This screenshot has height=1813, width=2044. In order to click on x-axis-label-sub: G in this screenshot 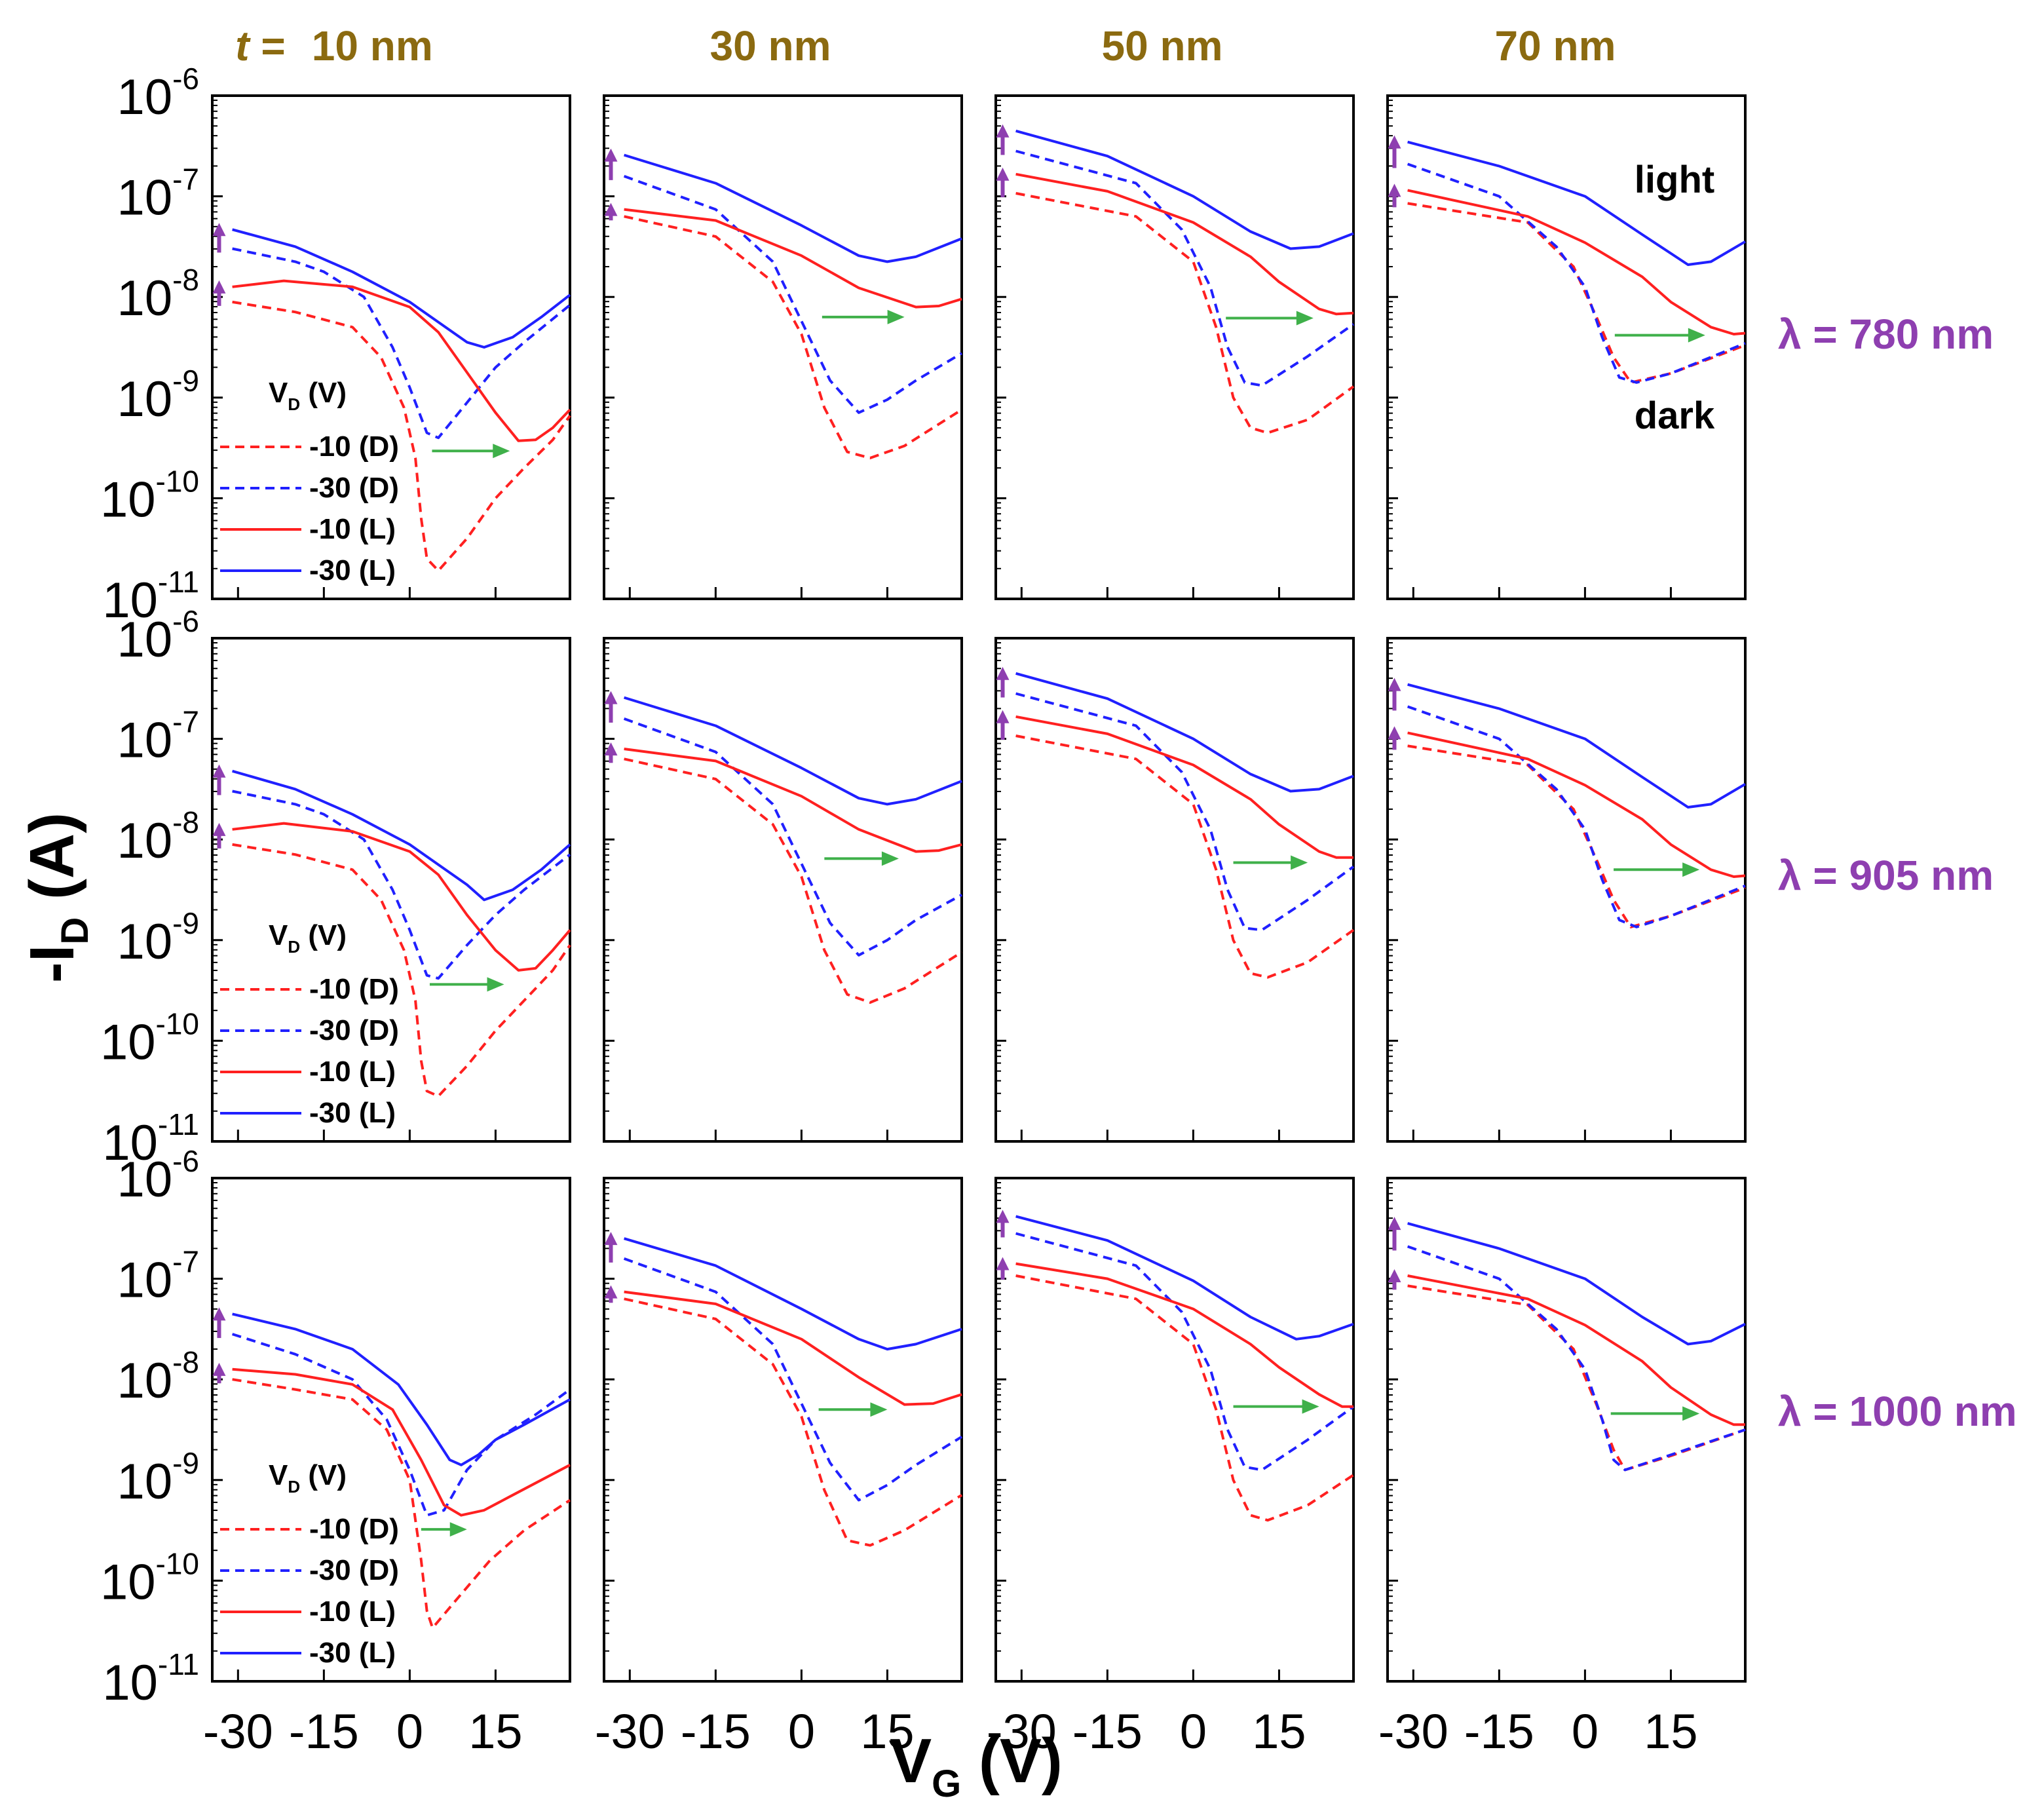, I will do `click(946, 1784)`.